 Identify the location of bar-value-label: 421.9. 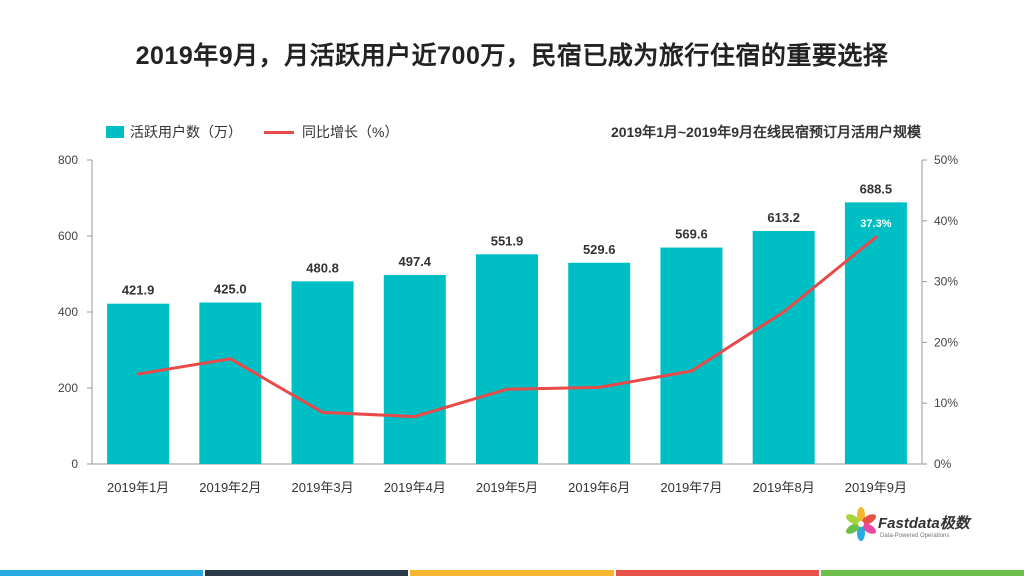
(138, 290).